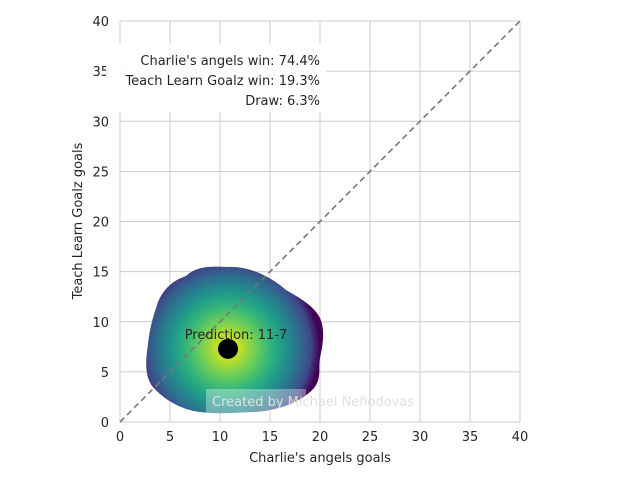  Describe the element at coordinates (282, 101) in the screenshot. I see `draw-label: Draw: 6.3%` at that location.